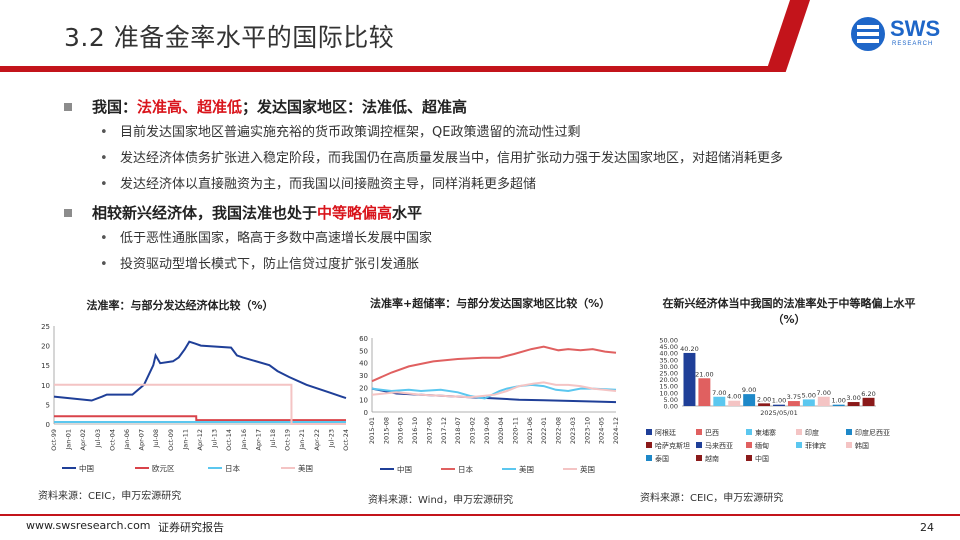  I want to click on bar-value-label: 3.75, so click(794, 397).